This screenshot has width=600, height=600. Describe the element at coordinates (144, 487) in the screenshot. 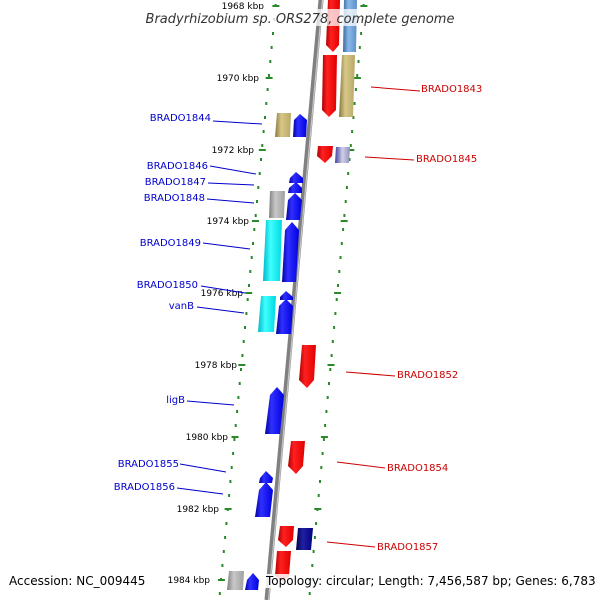

I see `gene-label: BRADO1856` at that location.